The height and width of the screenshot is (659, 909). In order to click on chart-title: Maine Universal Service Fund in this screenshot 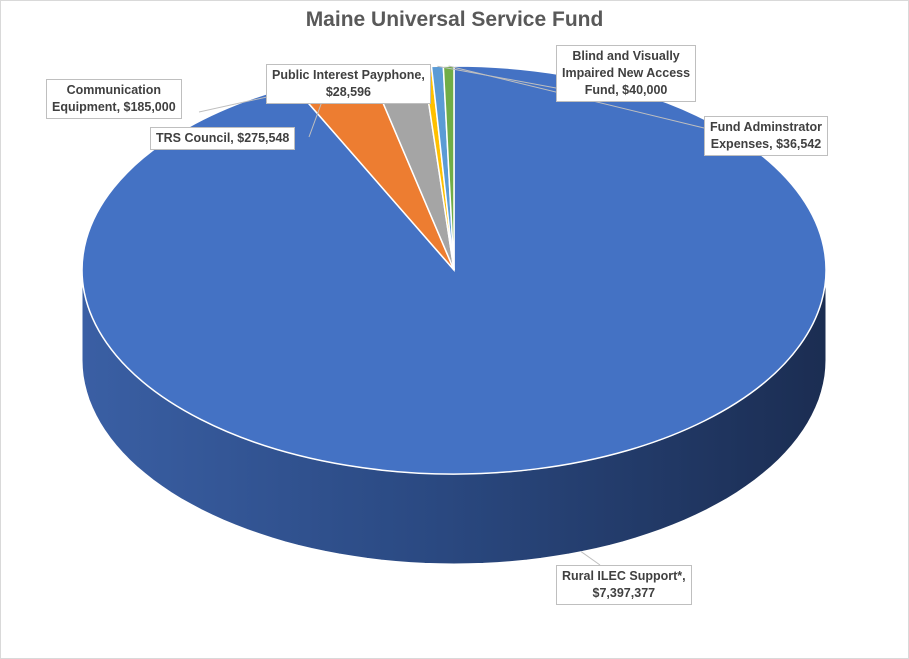, I will do `click(454, 19)`.